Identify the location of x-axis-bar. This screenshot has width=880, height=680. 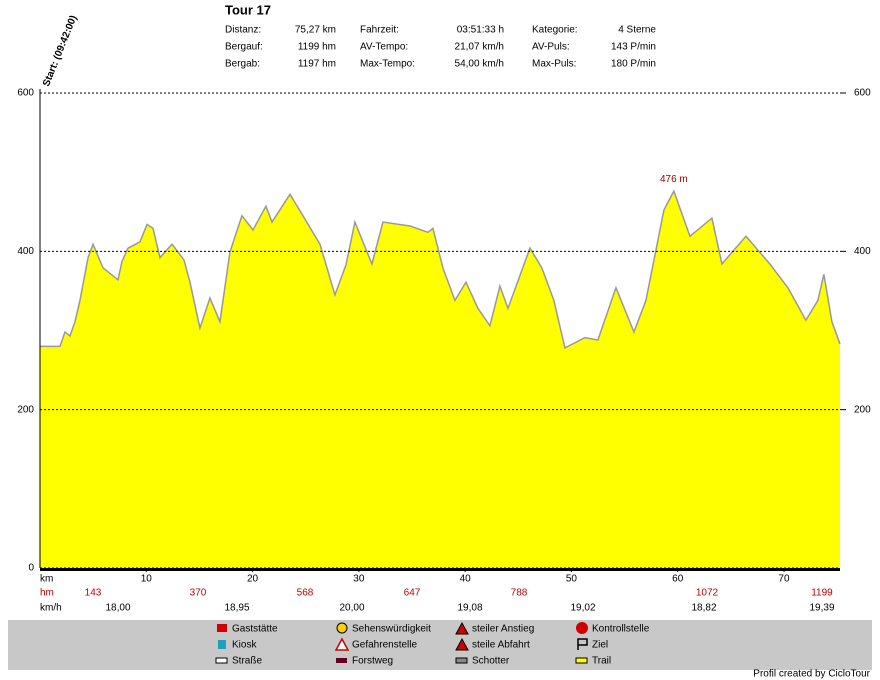
(440, 569).